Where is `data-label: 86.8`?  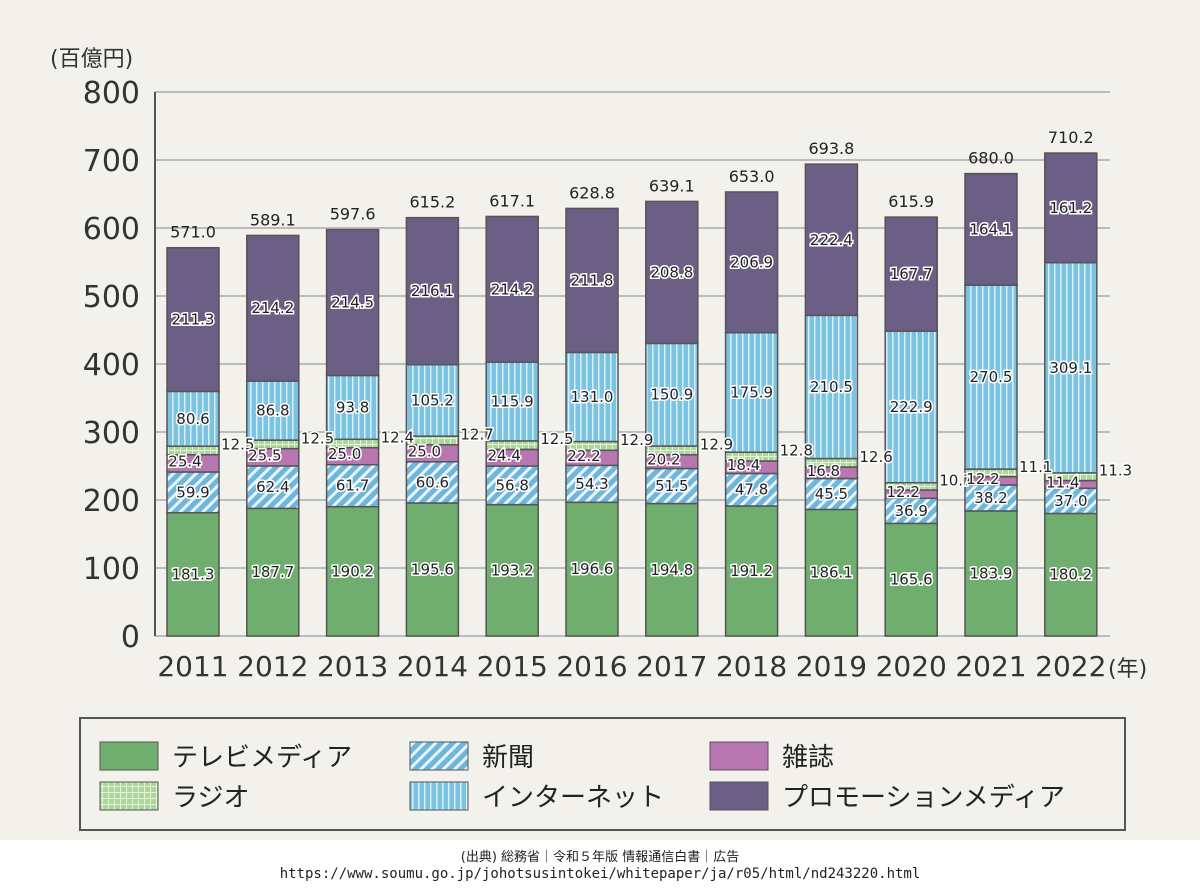 data-label: 86.8 is located at coordinates (272, 411).